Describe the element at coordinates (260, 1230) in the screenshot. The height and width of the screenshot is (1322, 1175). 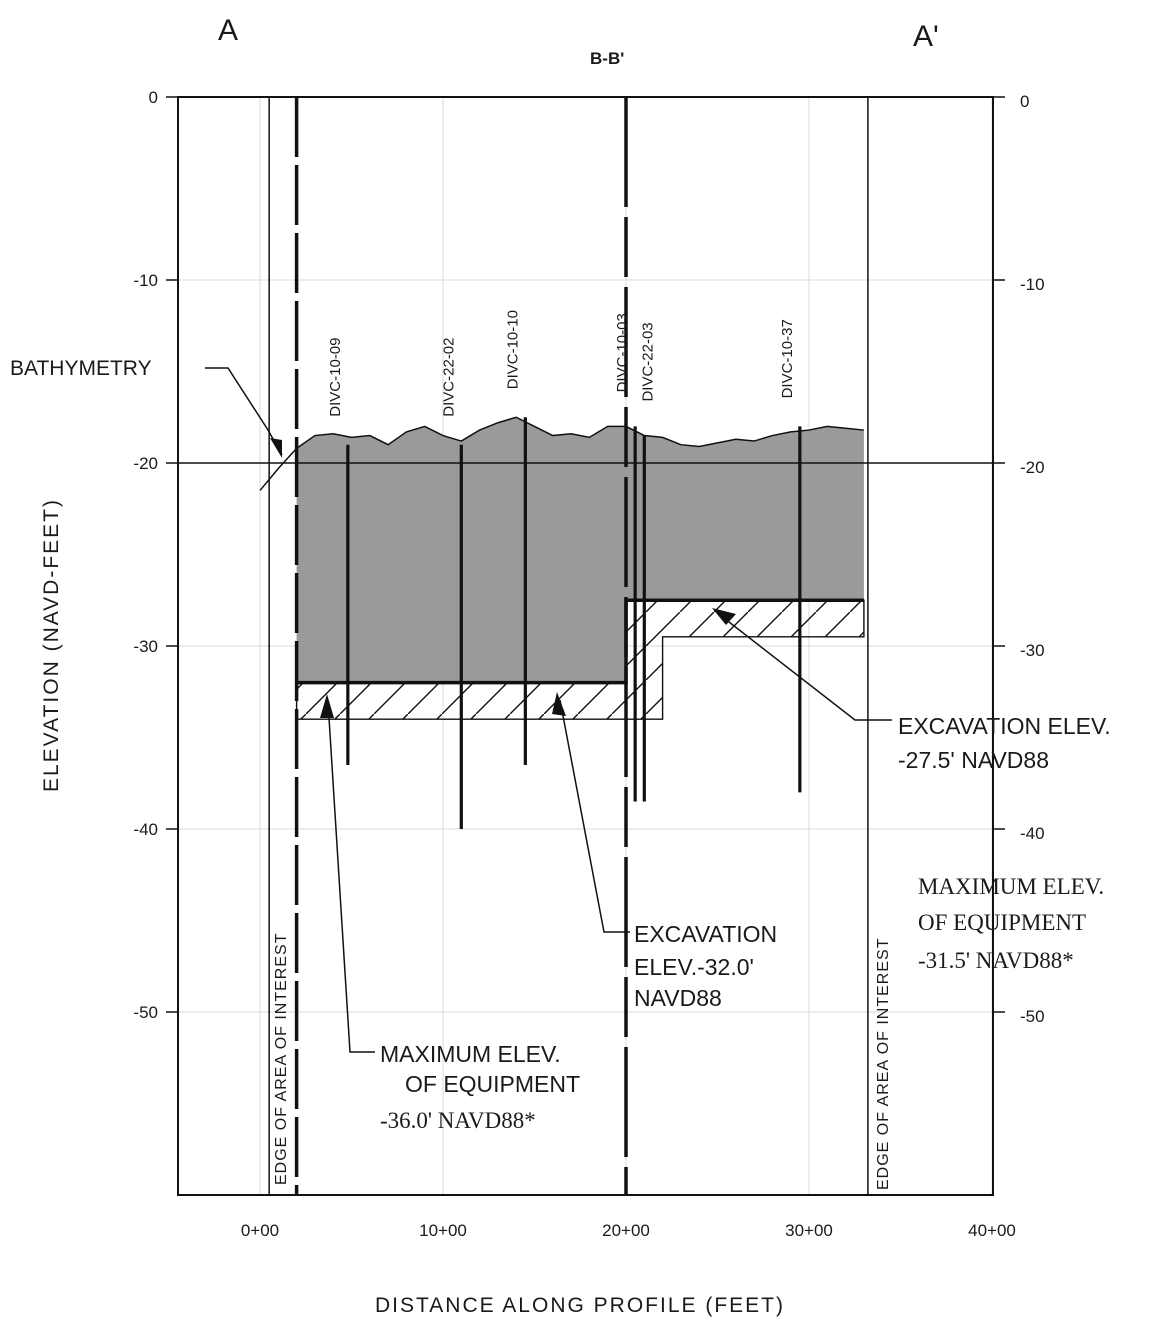
I see `x-tick-label-0: 0+00` at that location.